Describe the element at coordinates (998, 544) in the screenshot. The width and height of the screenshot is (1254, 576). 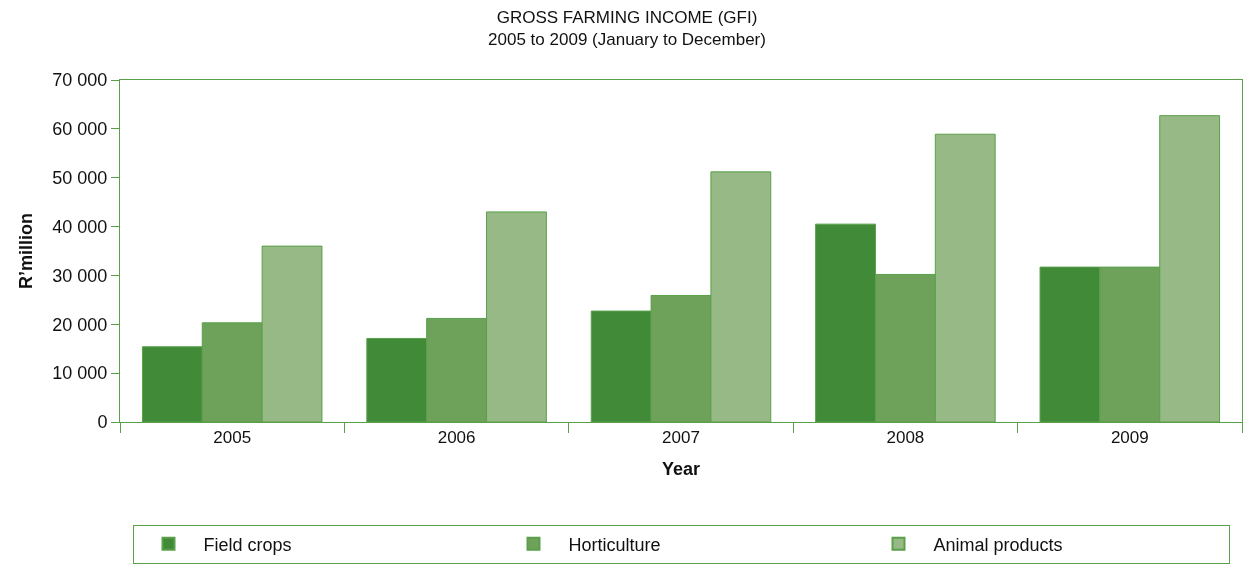
I see `legend-label: Animal products` at that location.